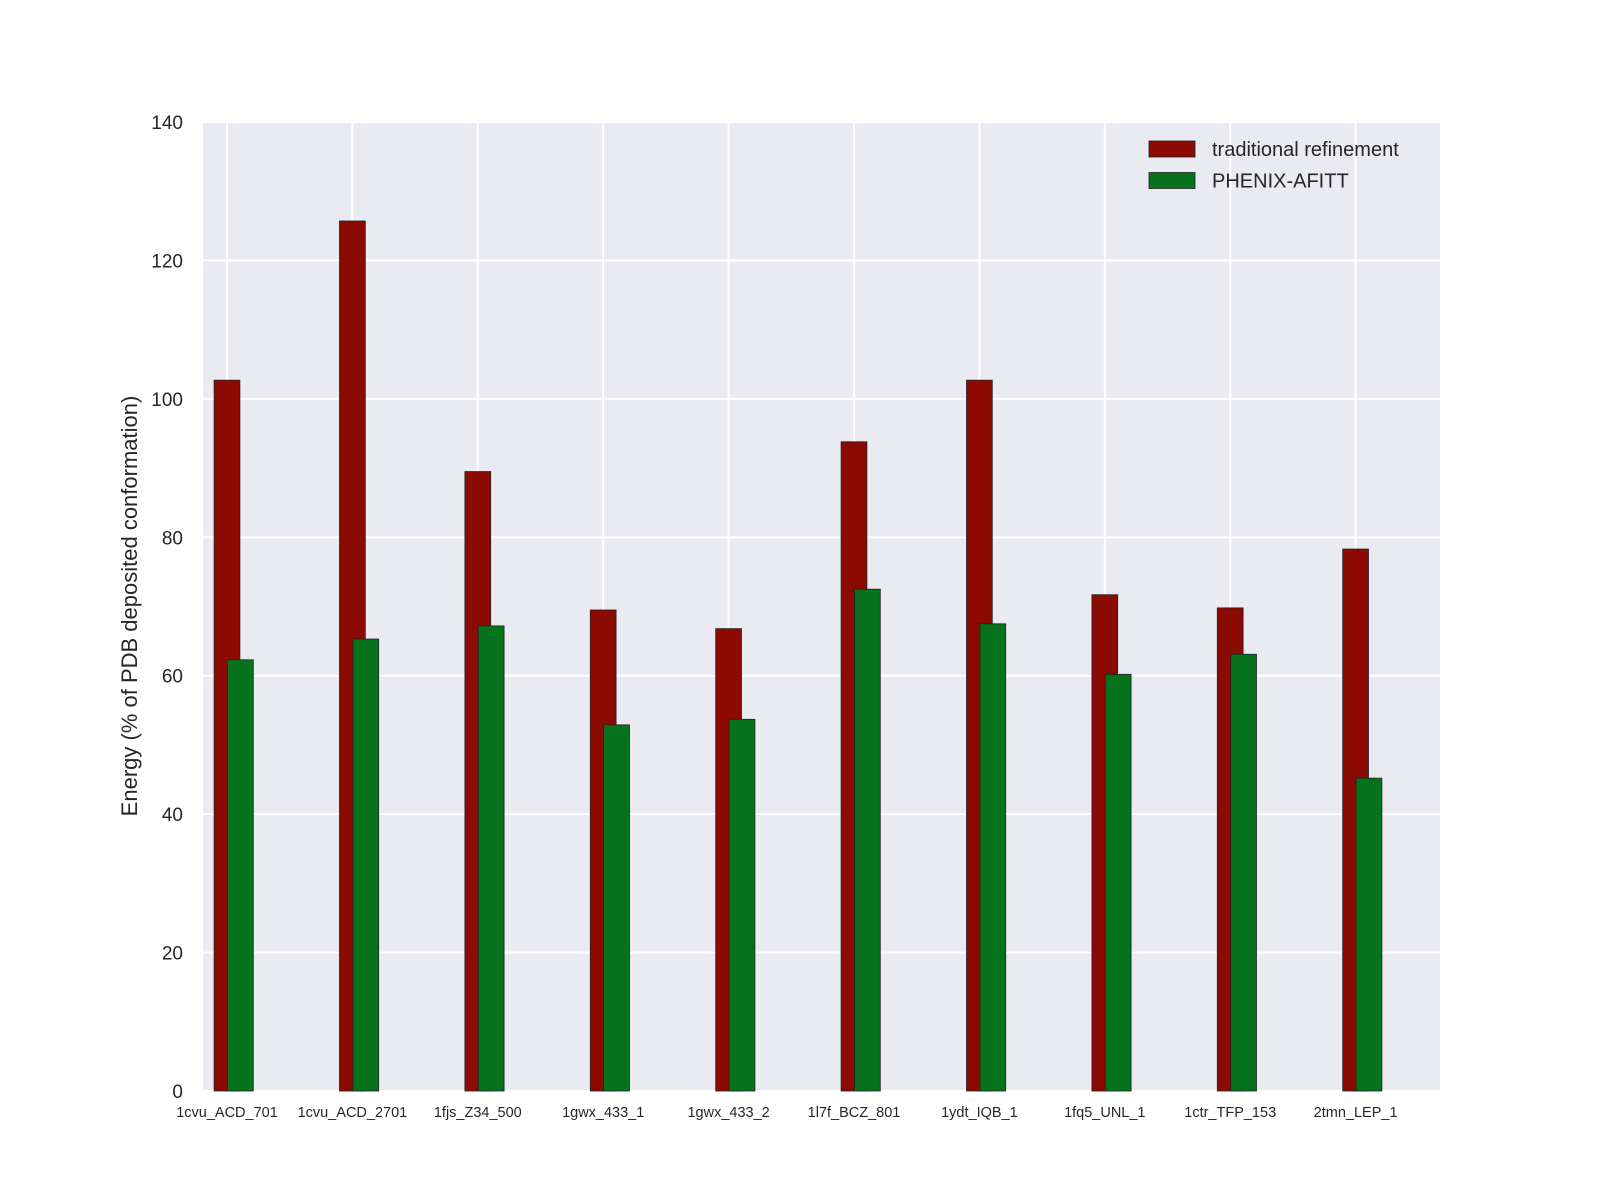 This screenshot has width=1600, height=1200. I want to click on y-tick-label: 80, so click(172, 538).